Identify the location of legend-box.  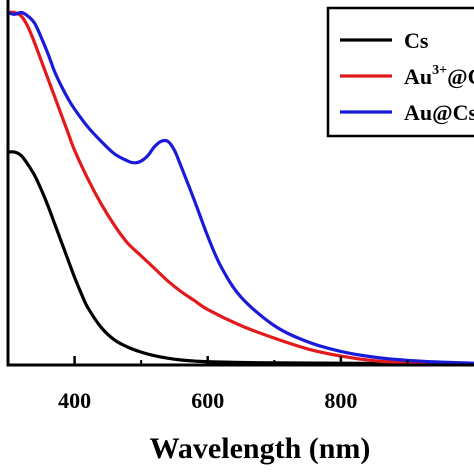
(400, 72).